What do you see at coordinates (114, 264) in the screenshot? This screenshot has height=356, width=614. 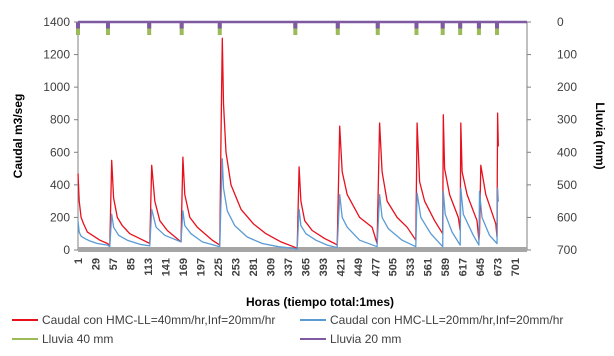 I see `x-tick-label: 57` at bounding box center [114, 264].